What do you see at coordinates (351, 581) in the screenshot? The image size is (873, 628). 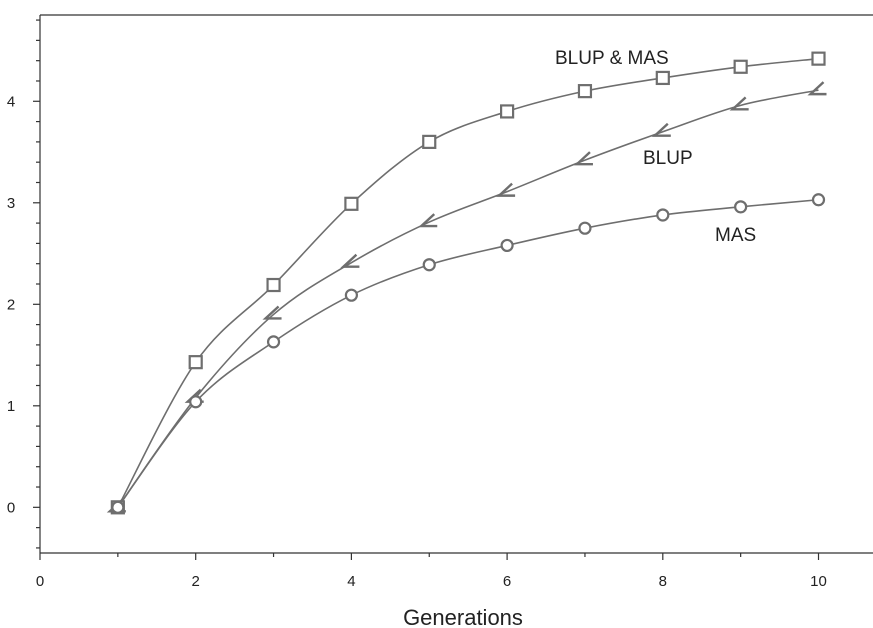 I see `x-tick-label-2: 4` at bounding box center [351, 581].